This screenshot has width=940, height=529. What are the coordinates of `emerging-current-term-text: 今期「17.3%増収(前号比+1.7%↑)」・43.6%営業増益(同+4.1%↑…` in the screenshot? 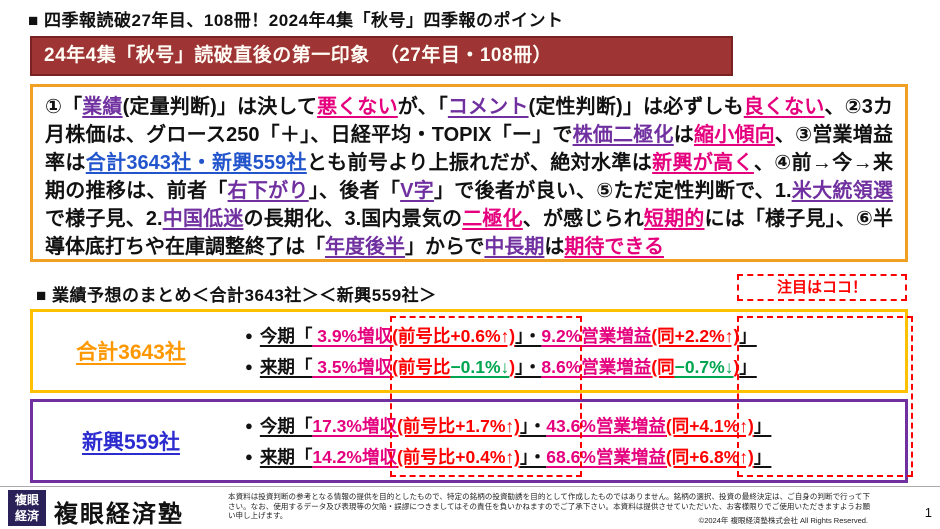 It's located at (515, 426).